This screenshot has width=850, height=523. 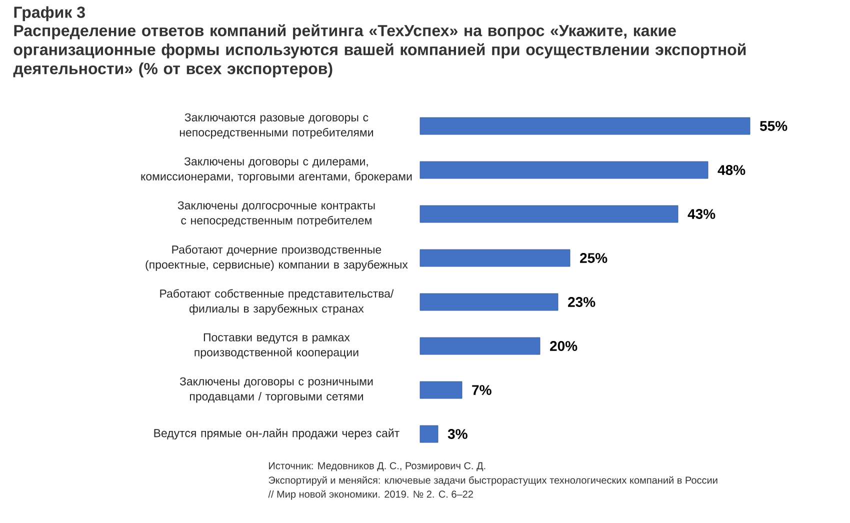 What do you see at coordinates (379, 51) in the screenshot?
I see `chart-subtitle: Распределение ответов компаний рейтинга «ТехУспех» на вопрос «Укажите, какие организационные формы используются вашей компанией при осуществлении экспортной деятельности» (% от всех экспортеров)` at bounding box center [379, 51].